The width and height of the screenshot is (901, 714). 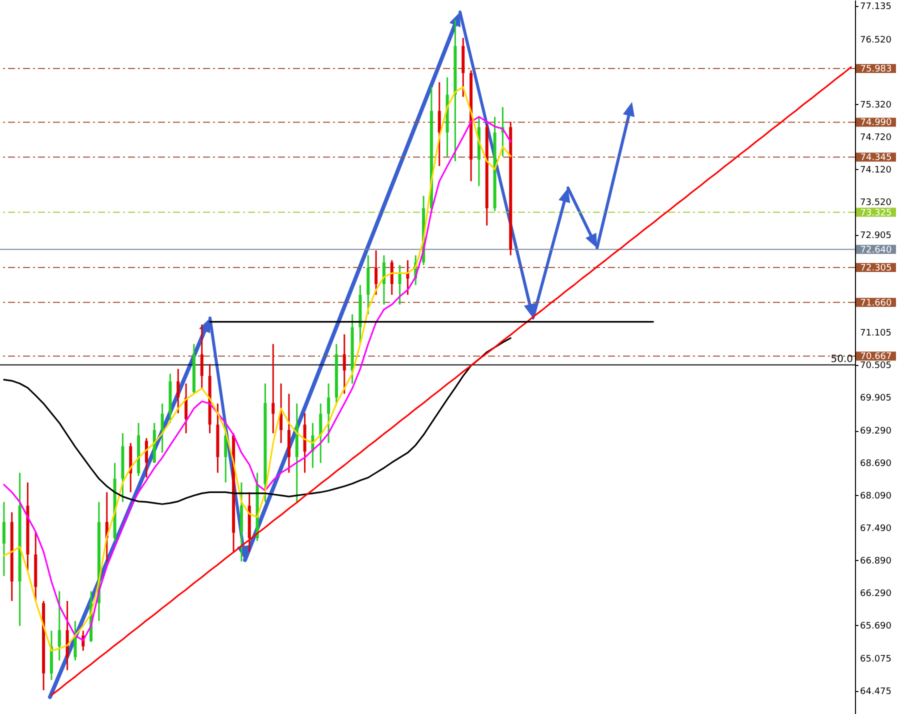 What do you see at coordinates (876, 236) in the screenshot?
I see `y-tick-label: 72.905` at bounding box center [876, 236].